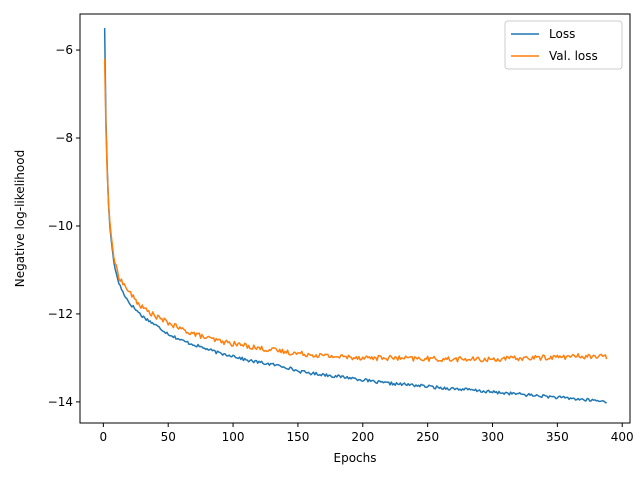  Describe the element at coordinates (64, 138) in the screenshot. I see `y-tick-label: −8` at that location.